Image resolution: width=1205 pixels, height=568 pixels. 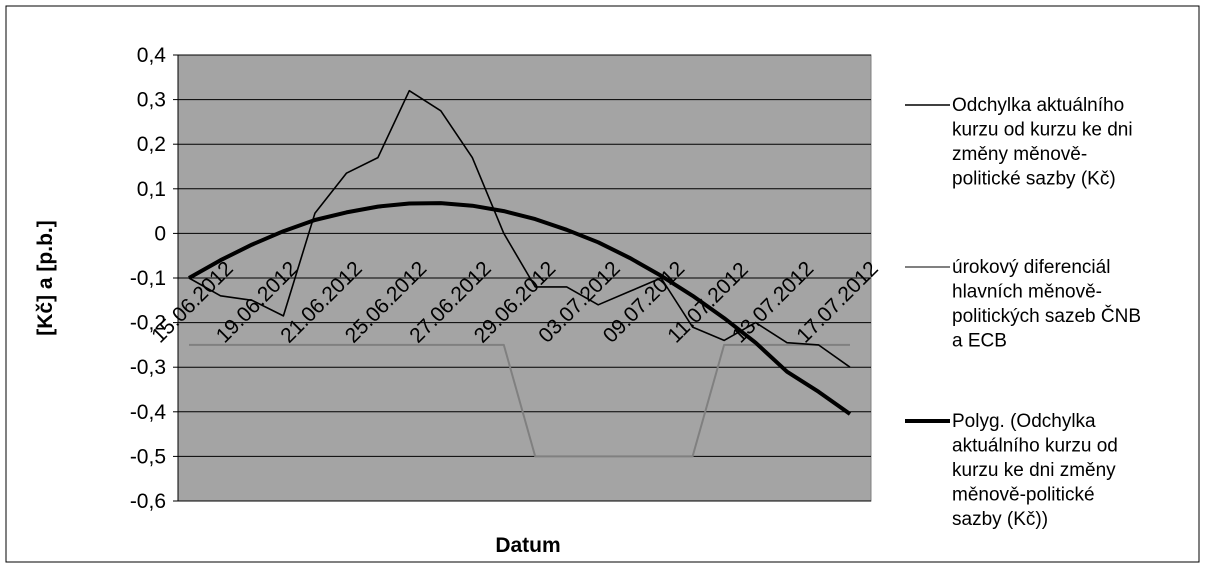 What do you see at coordinates (527, 545) in the screenshot?
I see `x-axis-title: Datum` at bounding box center [527, 545].